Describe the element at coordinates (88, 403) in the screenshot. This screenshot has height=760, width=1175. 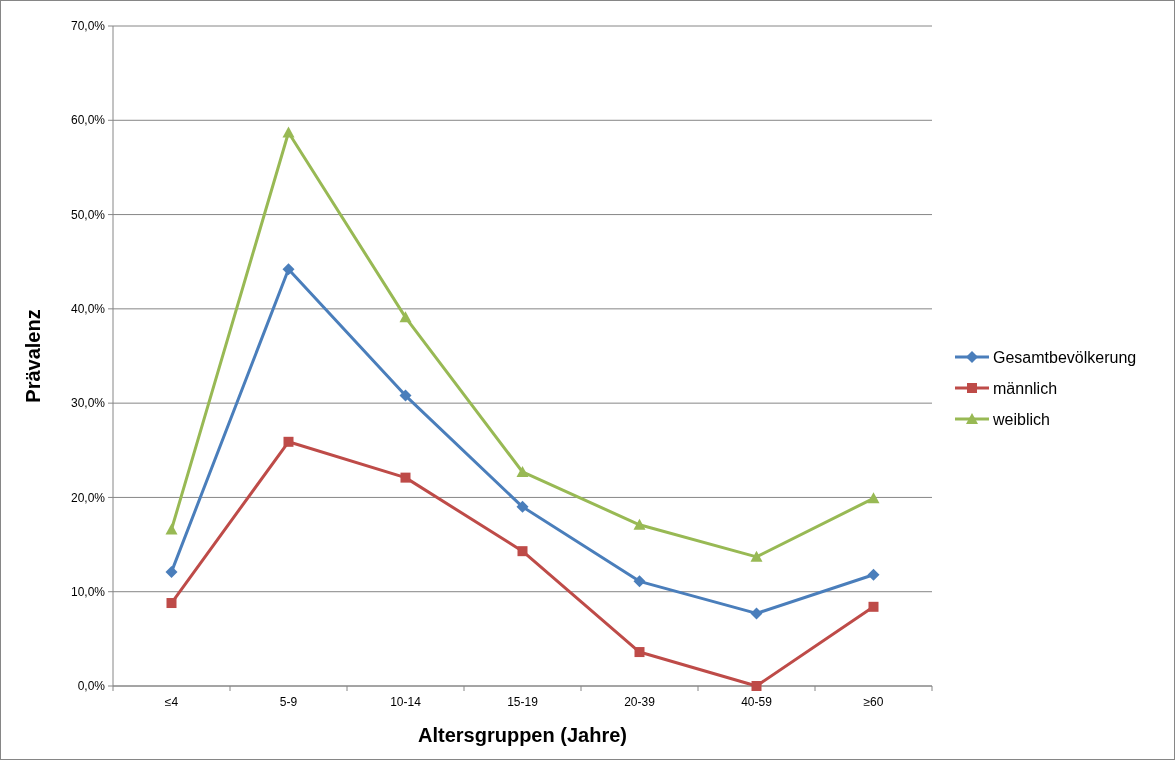
I see `y-tick-label: 30,0%` at that location.